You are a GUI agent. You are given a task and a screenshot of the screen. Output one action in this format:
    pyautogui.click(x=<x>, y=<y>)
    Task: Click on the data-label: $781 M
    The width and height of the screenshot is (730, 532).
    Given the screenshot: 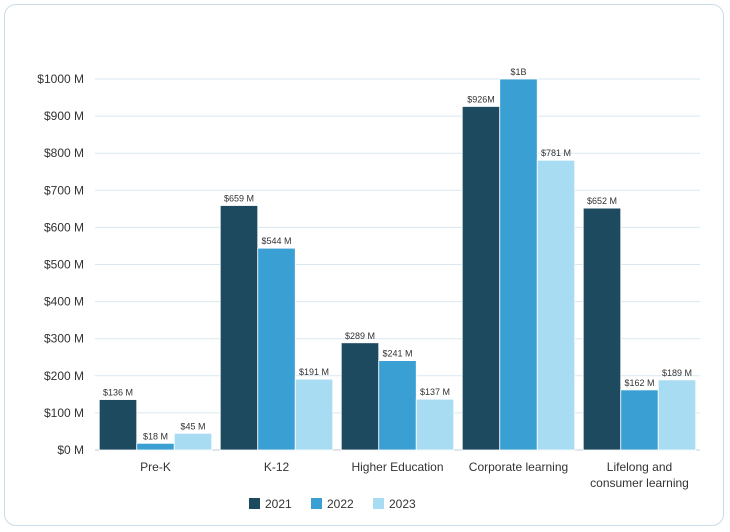 What is the action you would take?
    pyautogui.click(x=556, y=153)
    